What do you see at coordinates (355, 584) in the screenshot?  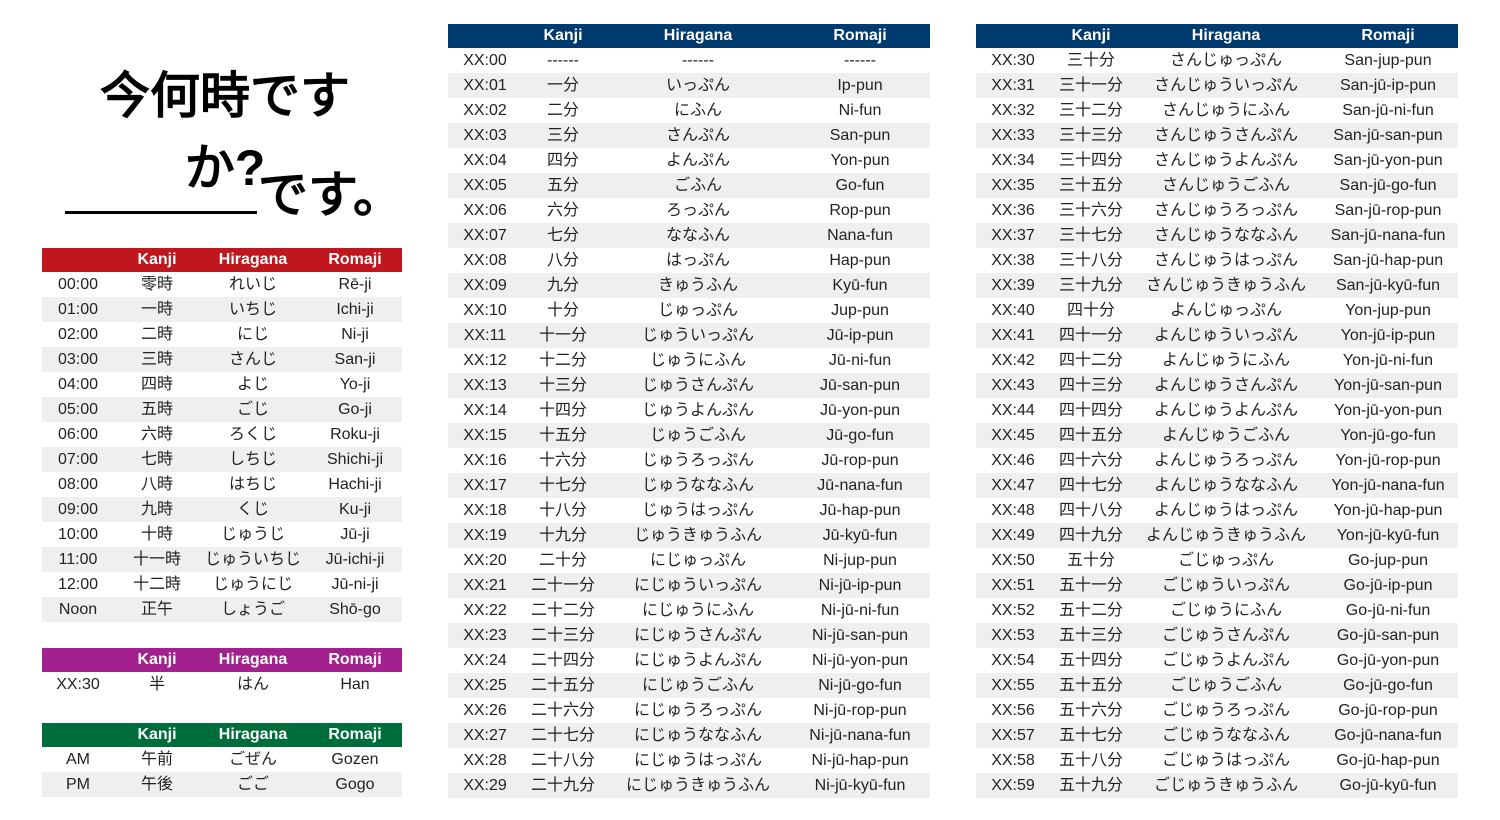 I see `table-cell: Jū-ni-ji` at bounding box center [355, 584].